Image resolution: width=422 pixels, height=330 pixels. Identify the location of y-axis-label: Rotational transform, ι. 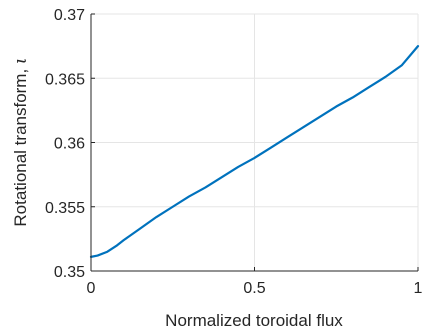
(21, 141).